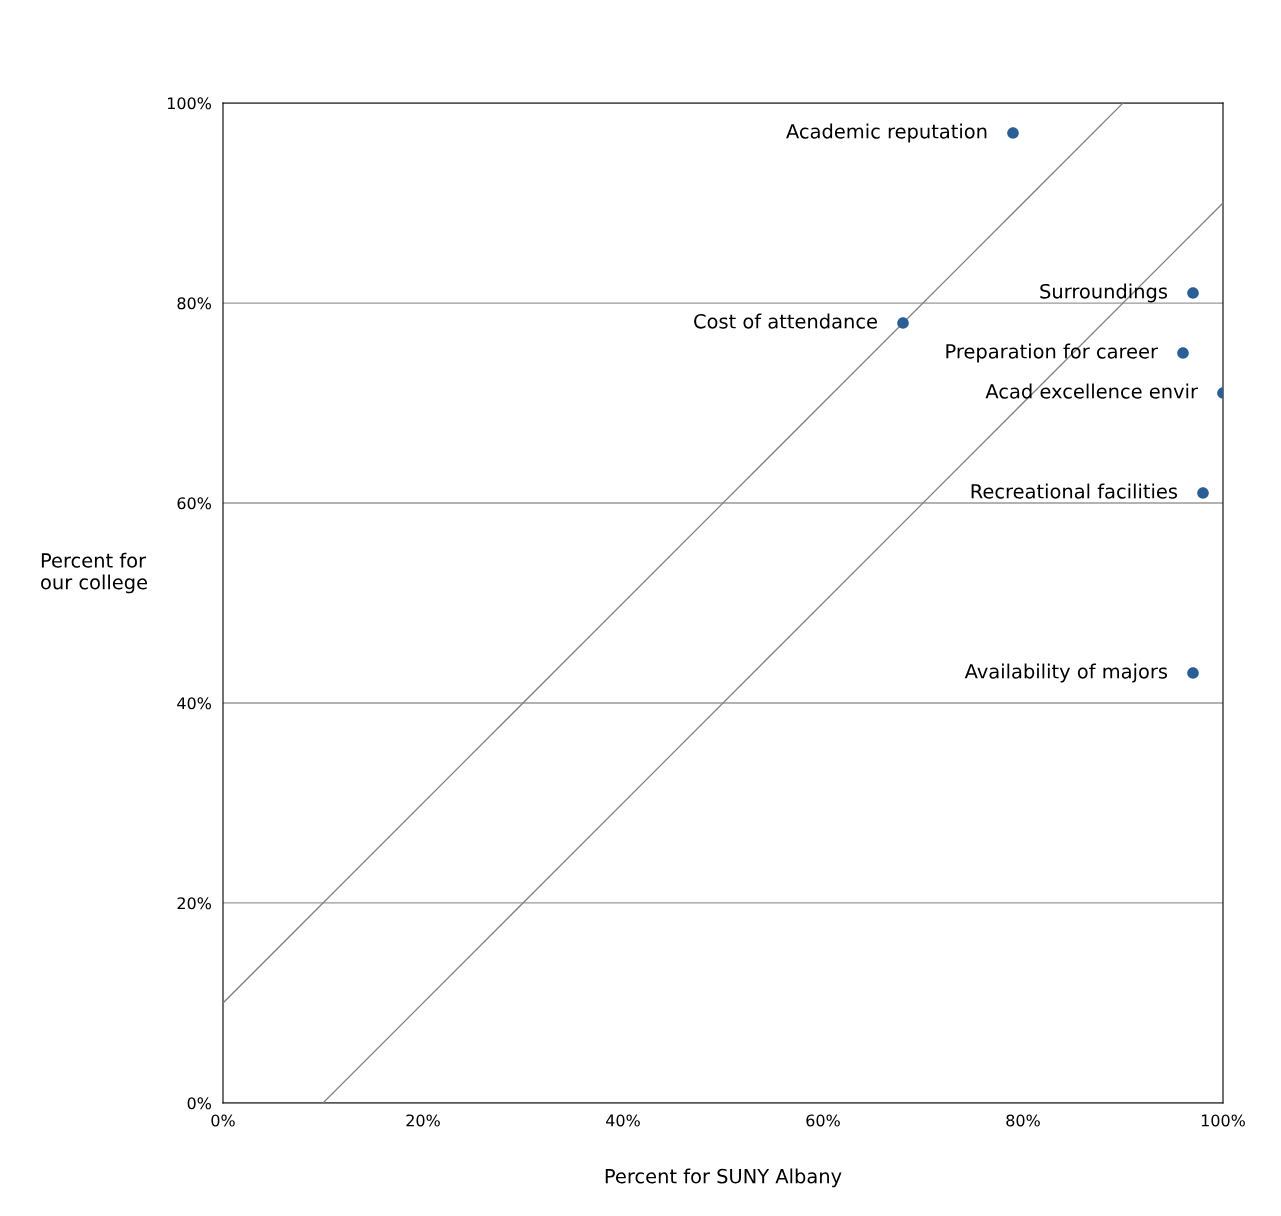 This screenshot has height=1216, width=1281. What do you see at coordinates (194, 503) in the screenshot?
I see `y-tick-label: 60%` at bounding box center [194, 503].